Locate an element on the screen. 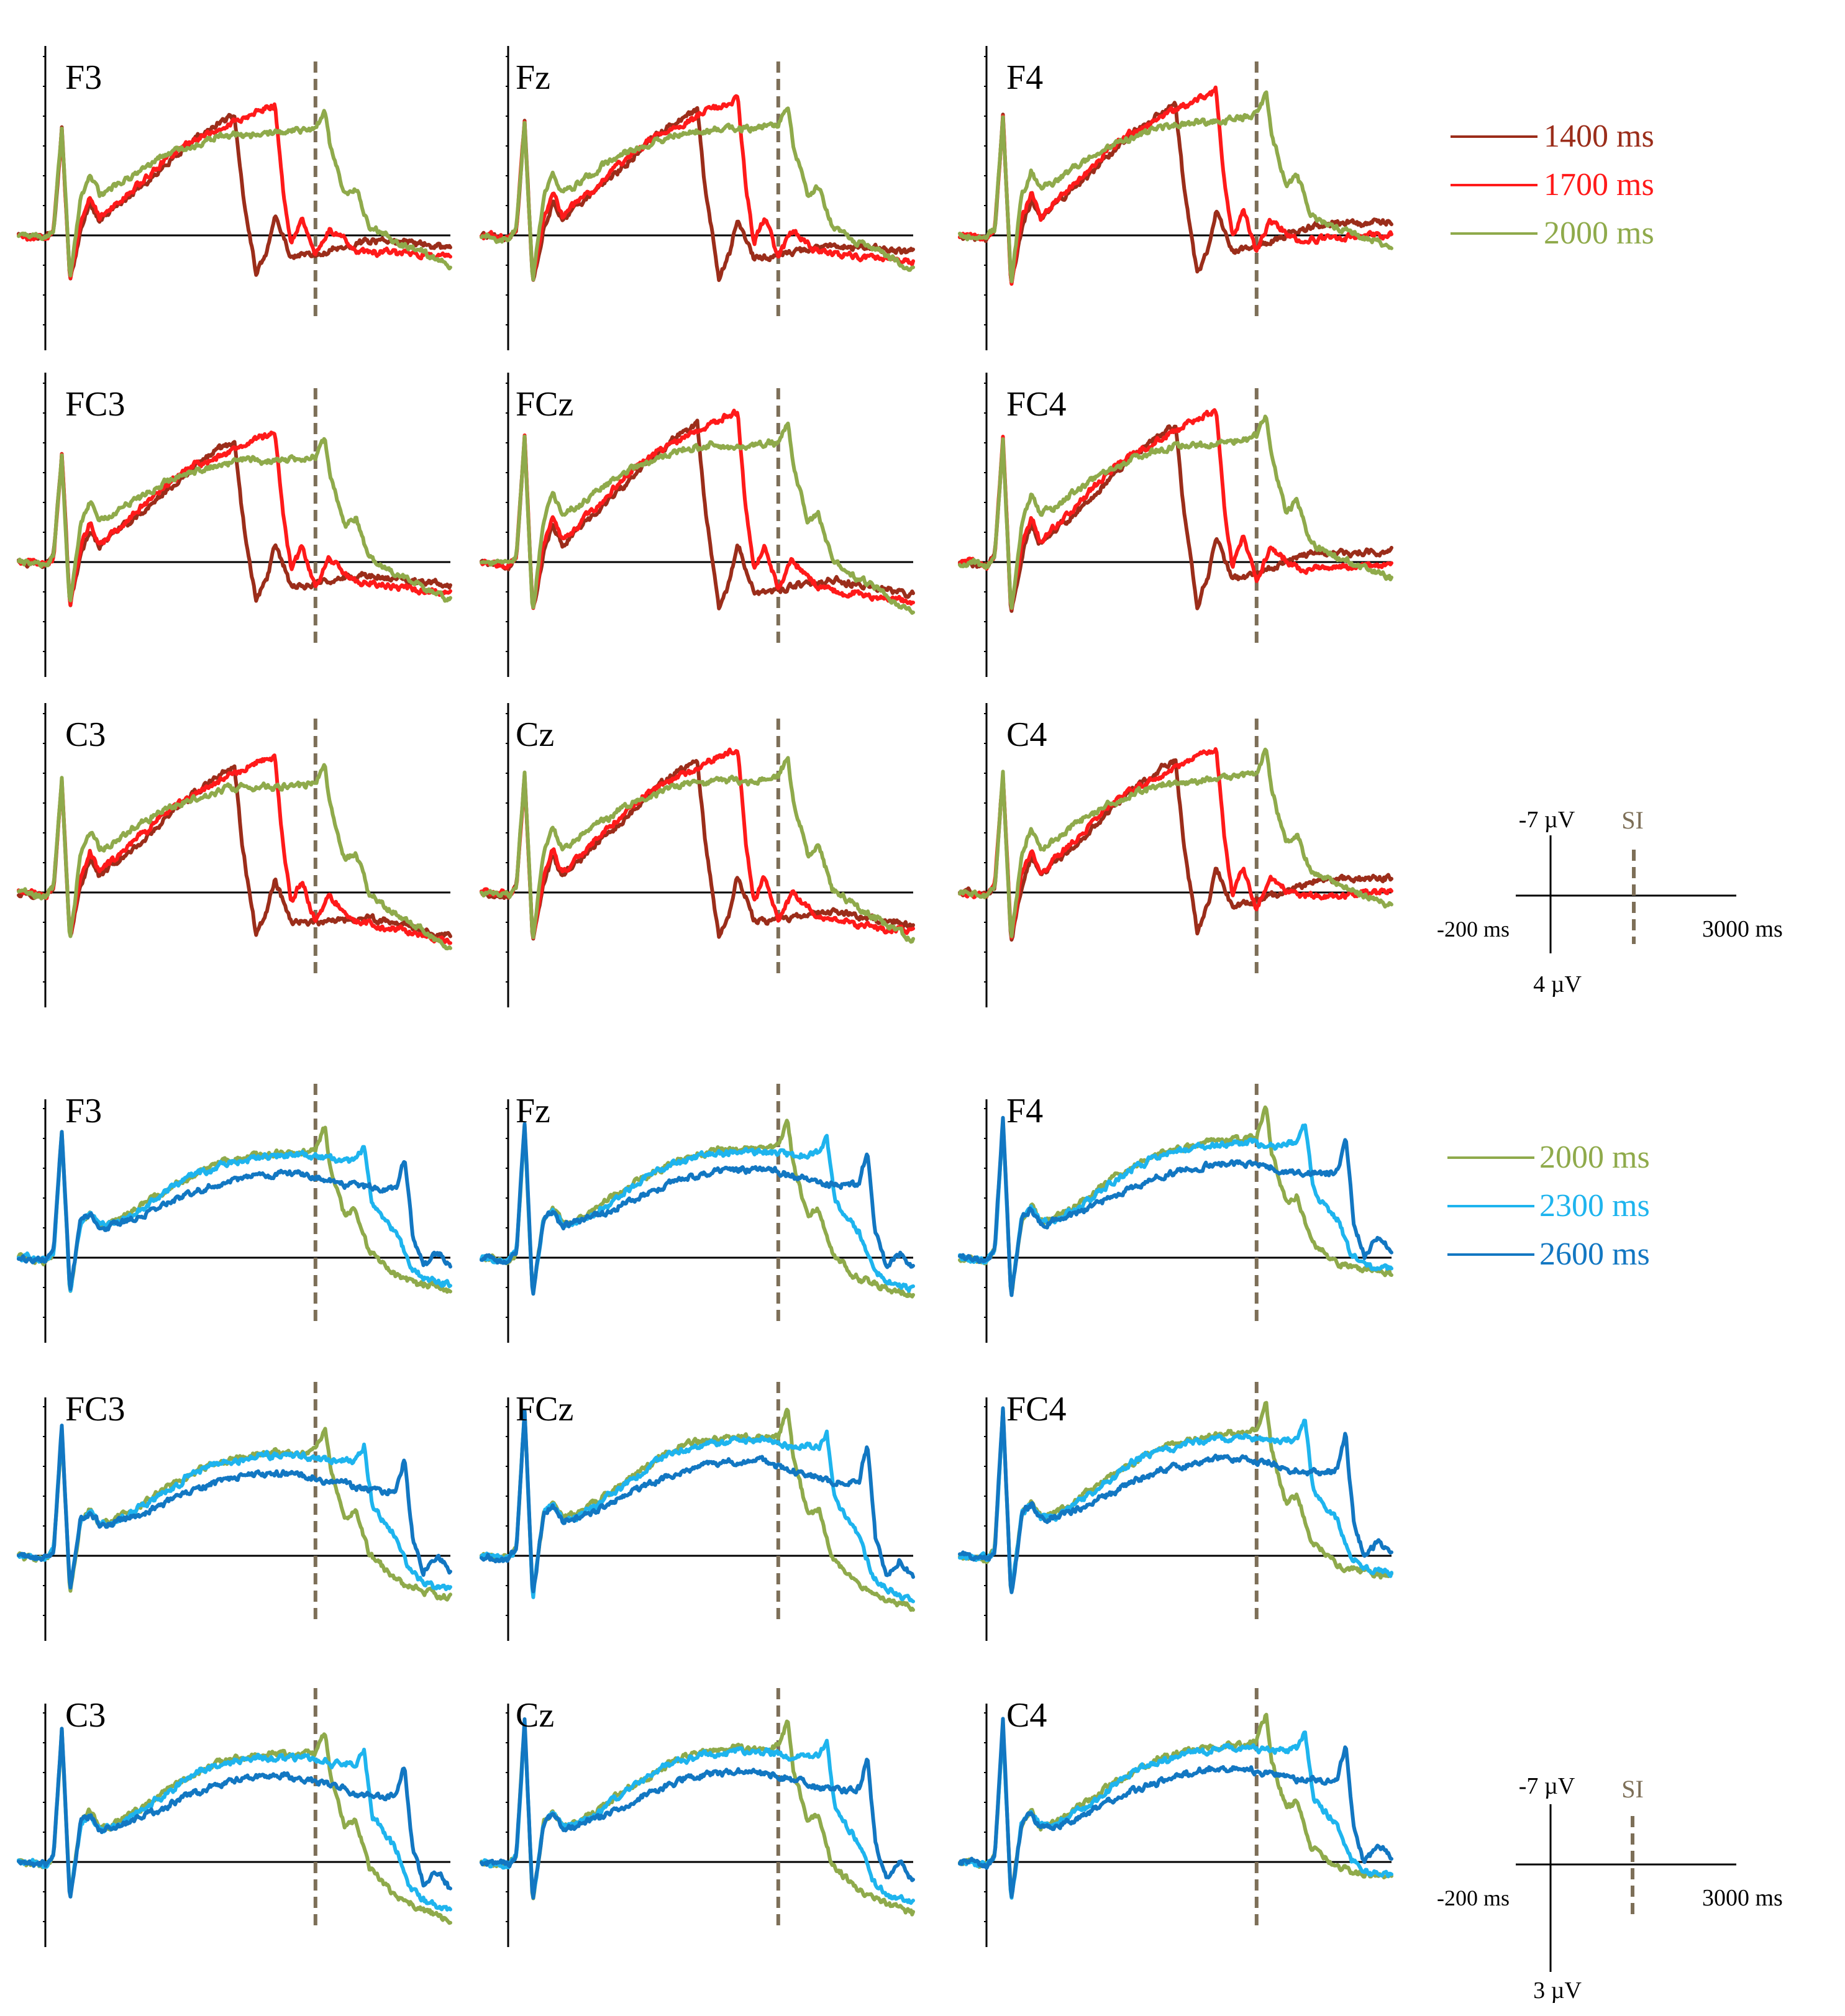 This screenshot has height=2016, width=1845. erp-panel-cz-top: Cz is located at coordinates (698, 855).